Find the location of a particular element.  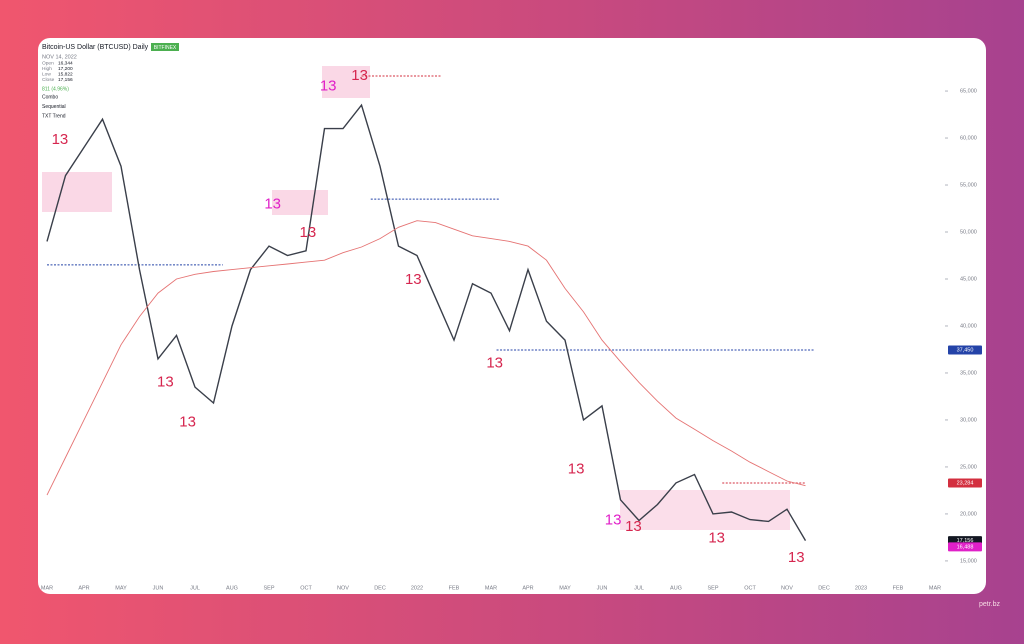

ohlc-value: 15,822 is located at coordinates (65, 74).